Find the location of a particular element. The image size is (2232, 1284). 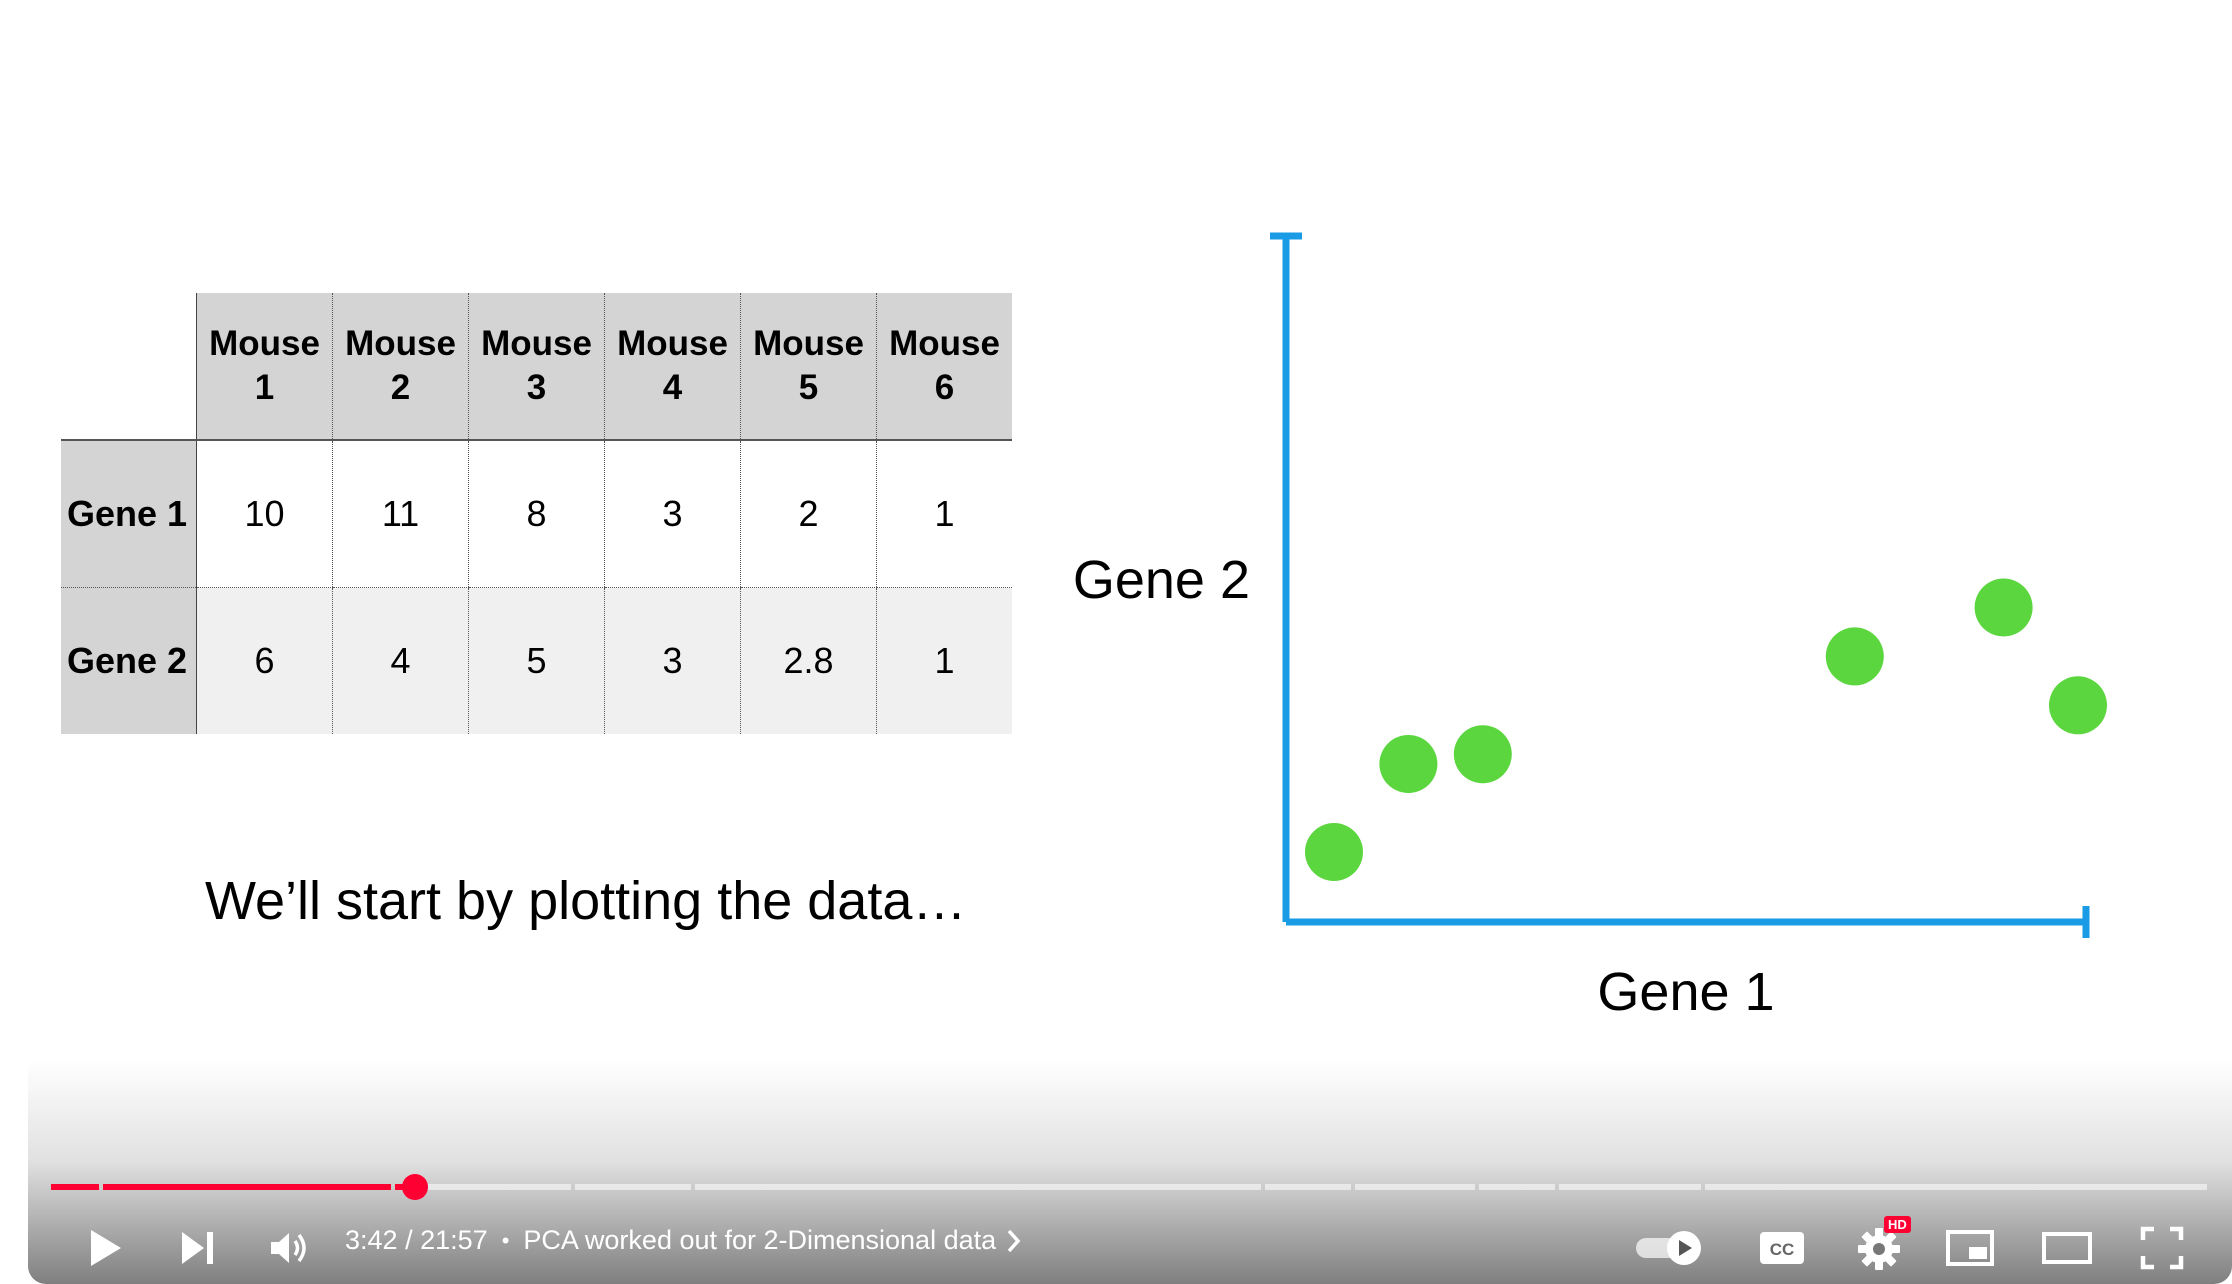

miniplayer-button is located at coordinates (1970, 1248).